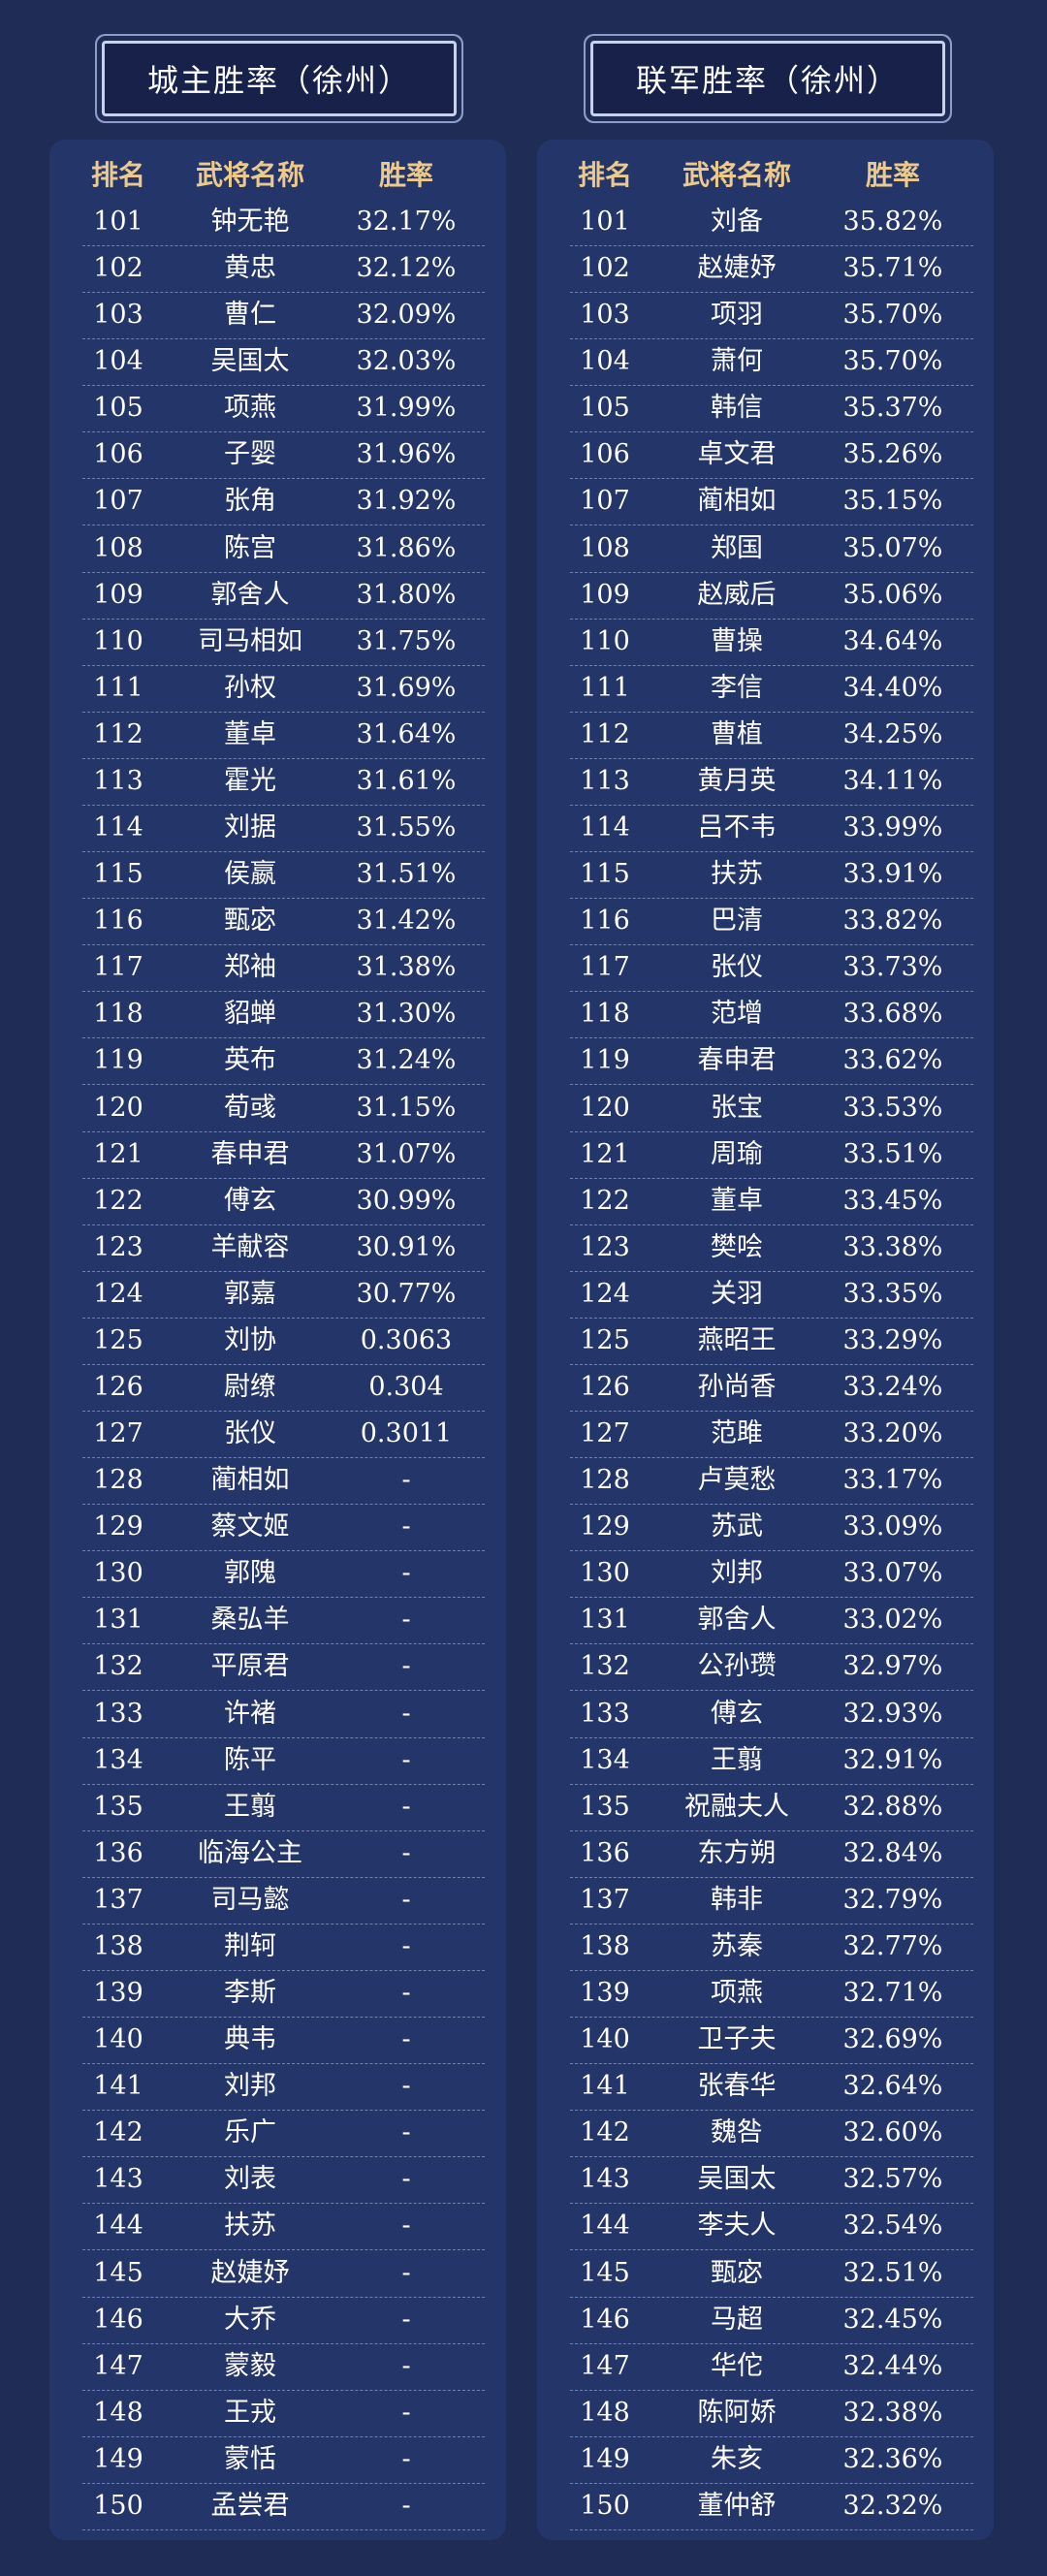 This screenshot has width=1047, height=2576. What do you see at coordinates (605, 268) in the screenshot?
I see `cell: 102` at bounding box center [605, 268].